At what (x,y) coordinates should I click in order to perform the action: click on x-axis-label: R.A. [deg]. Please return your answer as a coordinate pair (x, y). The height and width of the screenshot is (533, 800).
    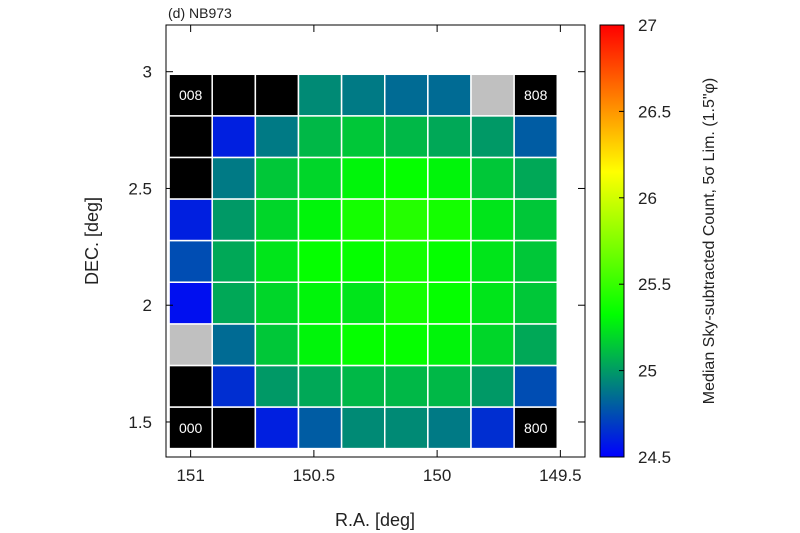
    Looking at the image, I should click on (375, 520).